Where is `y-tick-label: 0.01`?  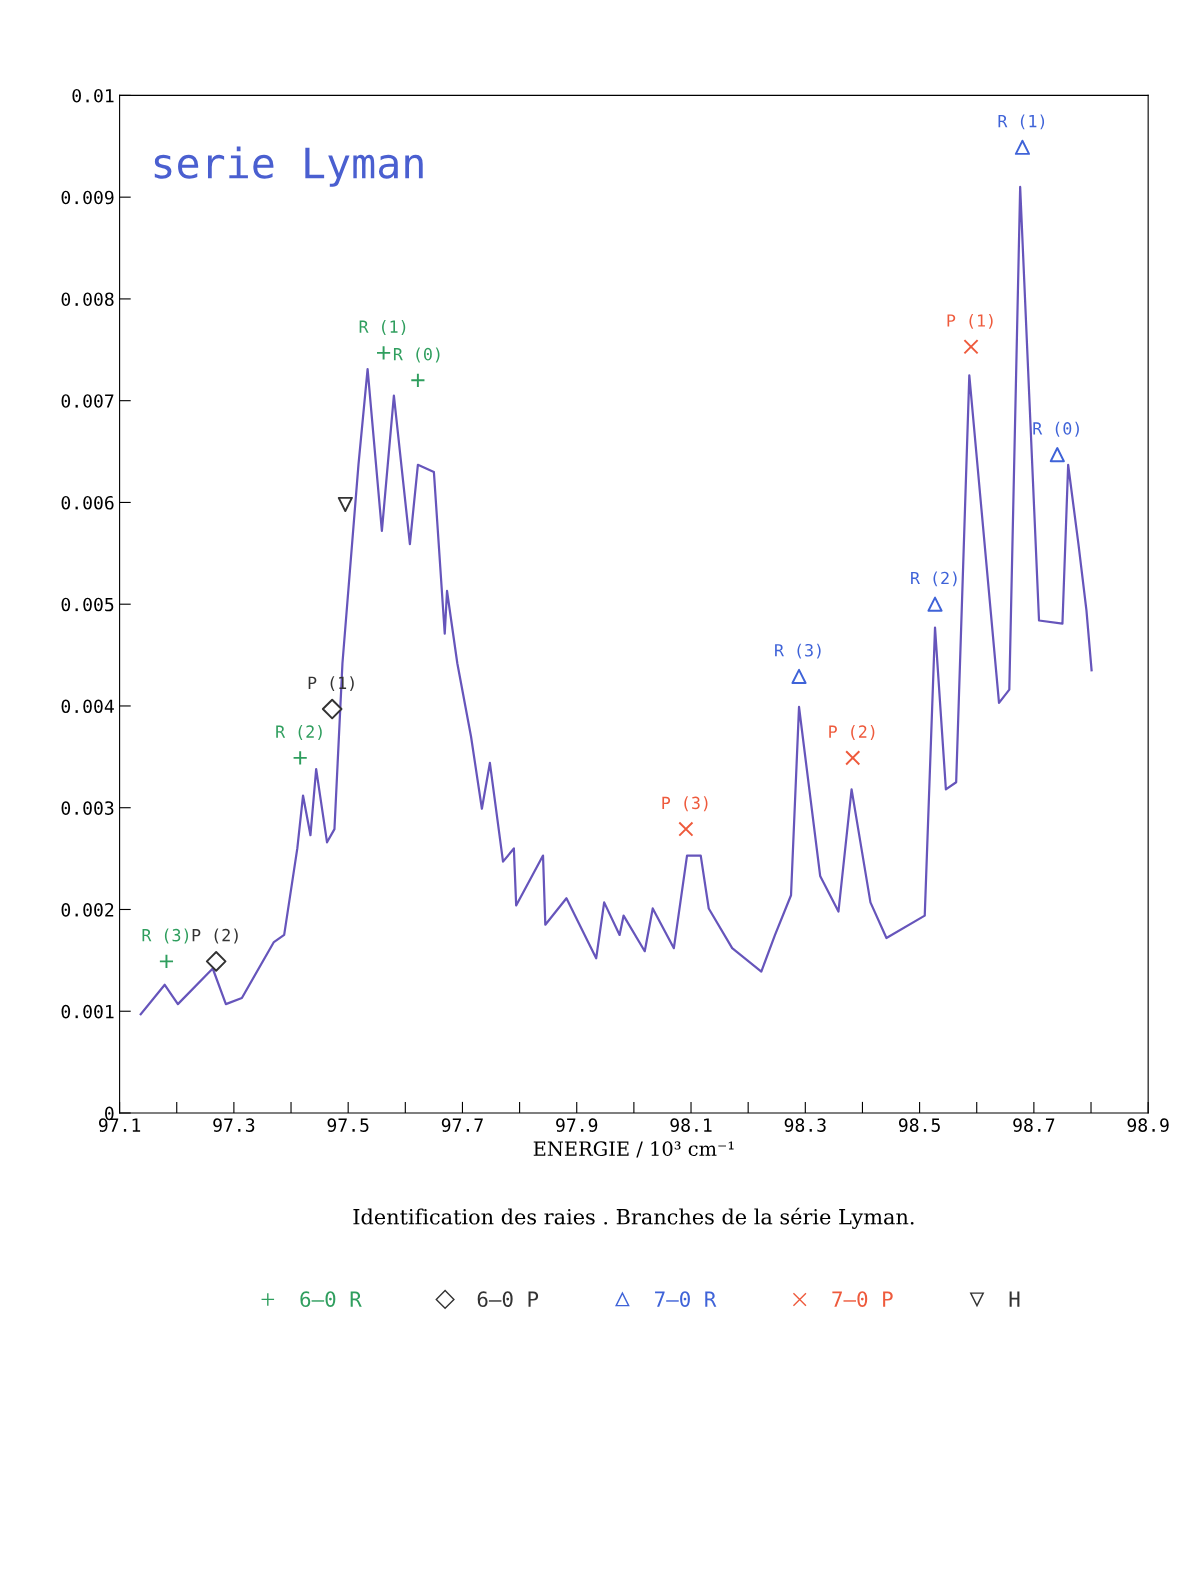 y-tick-label: 0.01 is located at coordinates (93, 95).